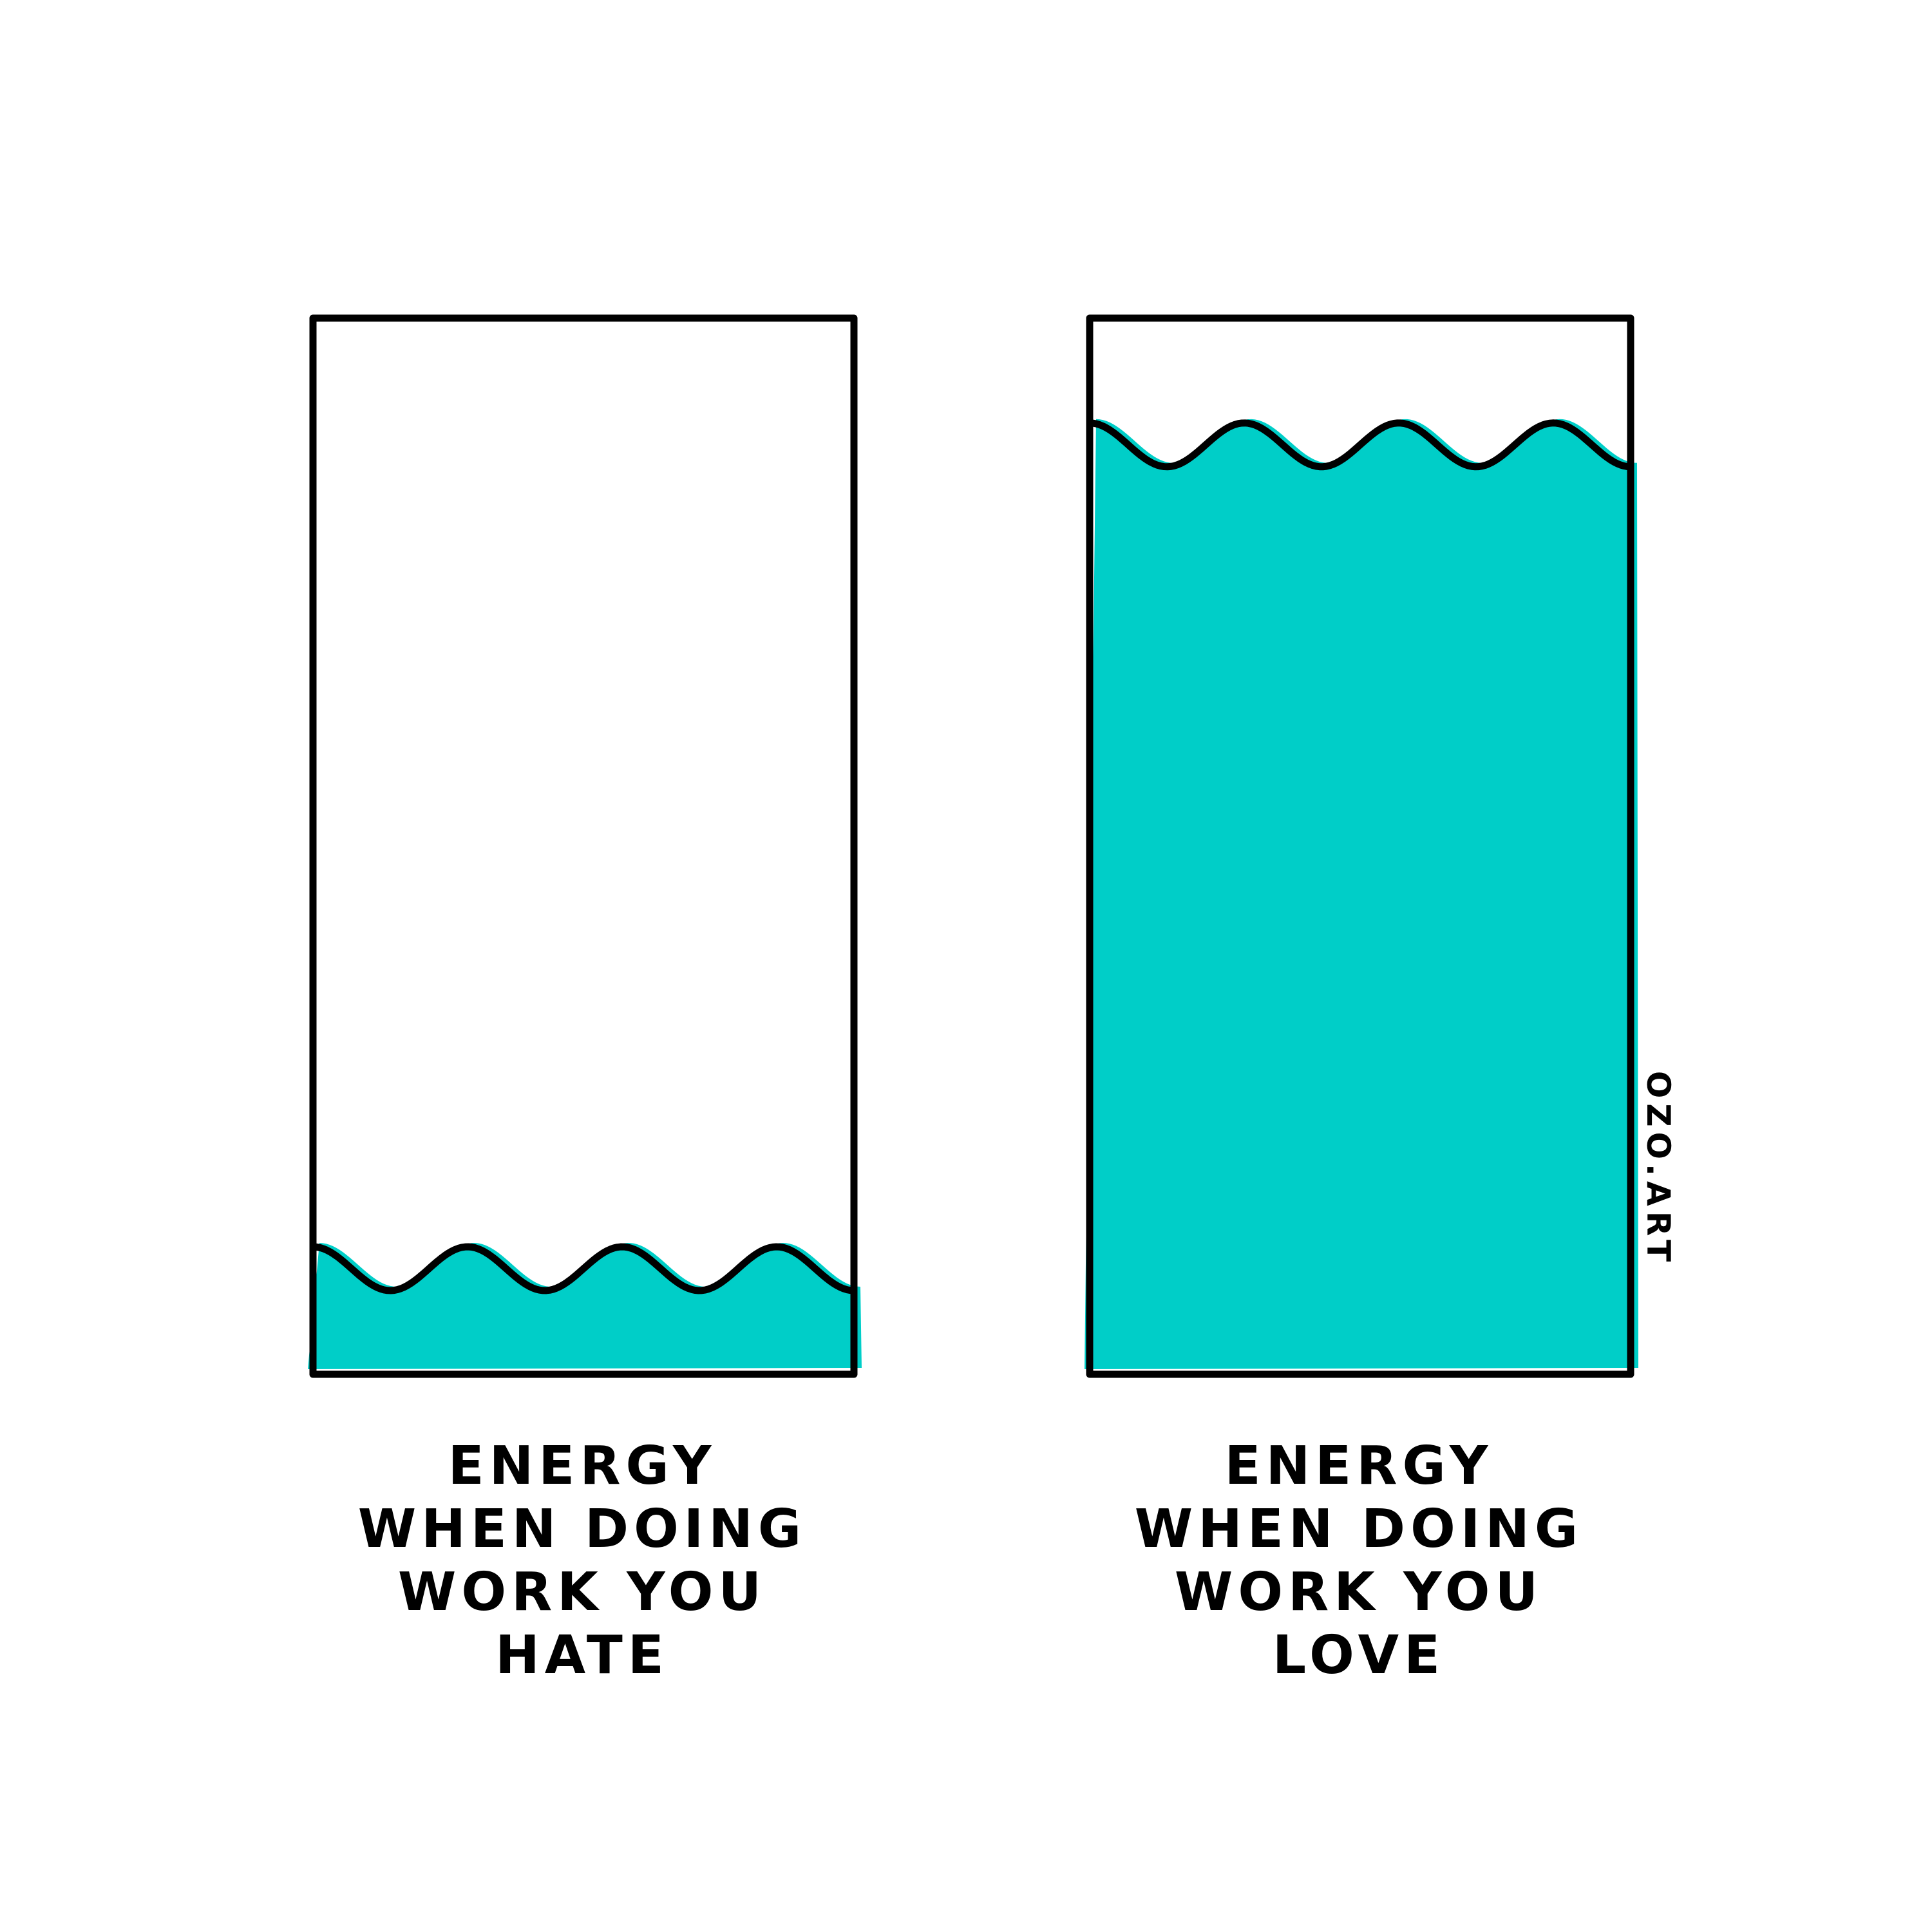 Image resolution: width=1932 pixels, height=1932 pixels. I want to click on caption-love-line-2: WHEN DOING, so click(1359, 1529).